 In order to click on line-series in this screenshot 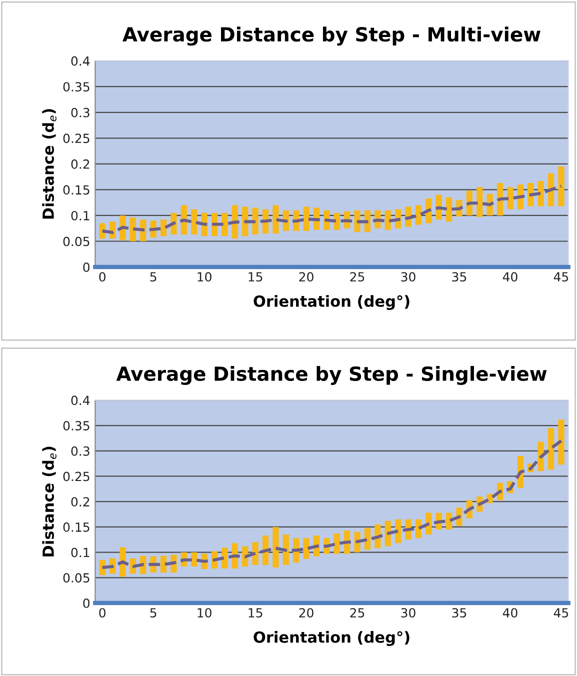, I will do `click(331, 209)`.